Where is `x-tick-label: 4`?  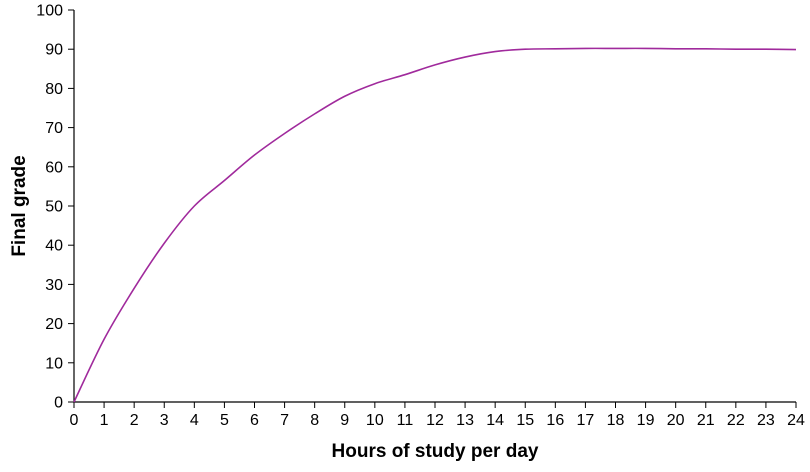
x-tick-label: 4 is located at coordinates (194, 420).